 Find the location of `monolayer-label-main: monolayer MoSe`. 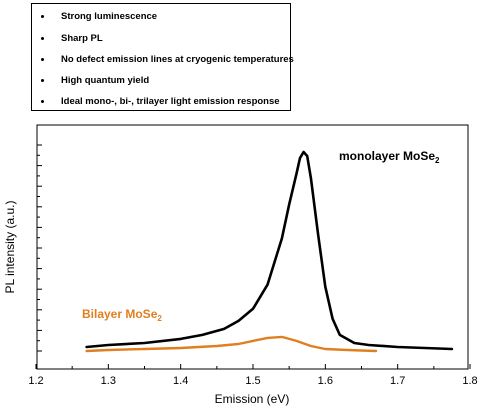

monolayer-label-main: monolayer MoSe is located at coordinates (387, 156).